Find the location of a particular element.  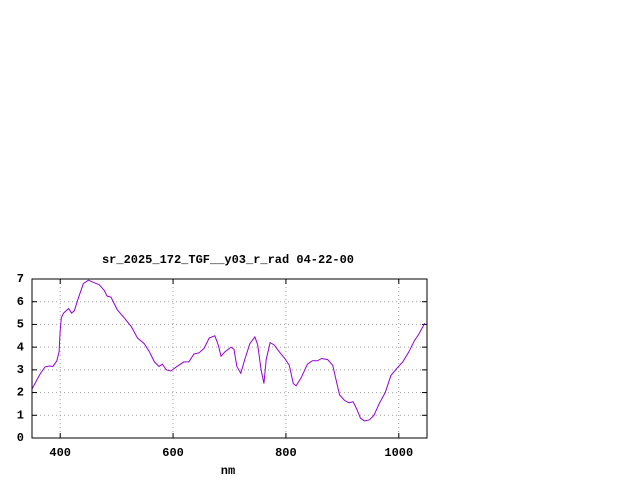

chart-title: sr_2025_172_TGF__y03_r_rad 04-22-00 is located at coordinates (228, 260).